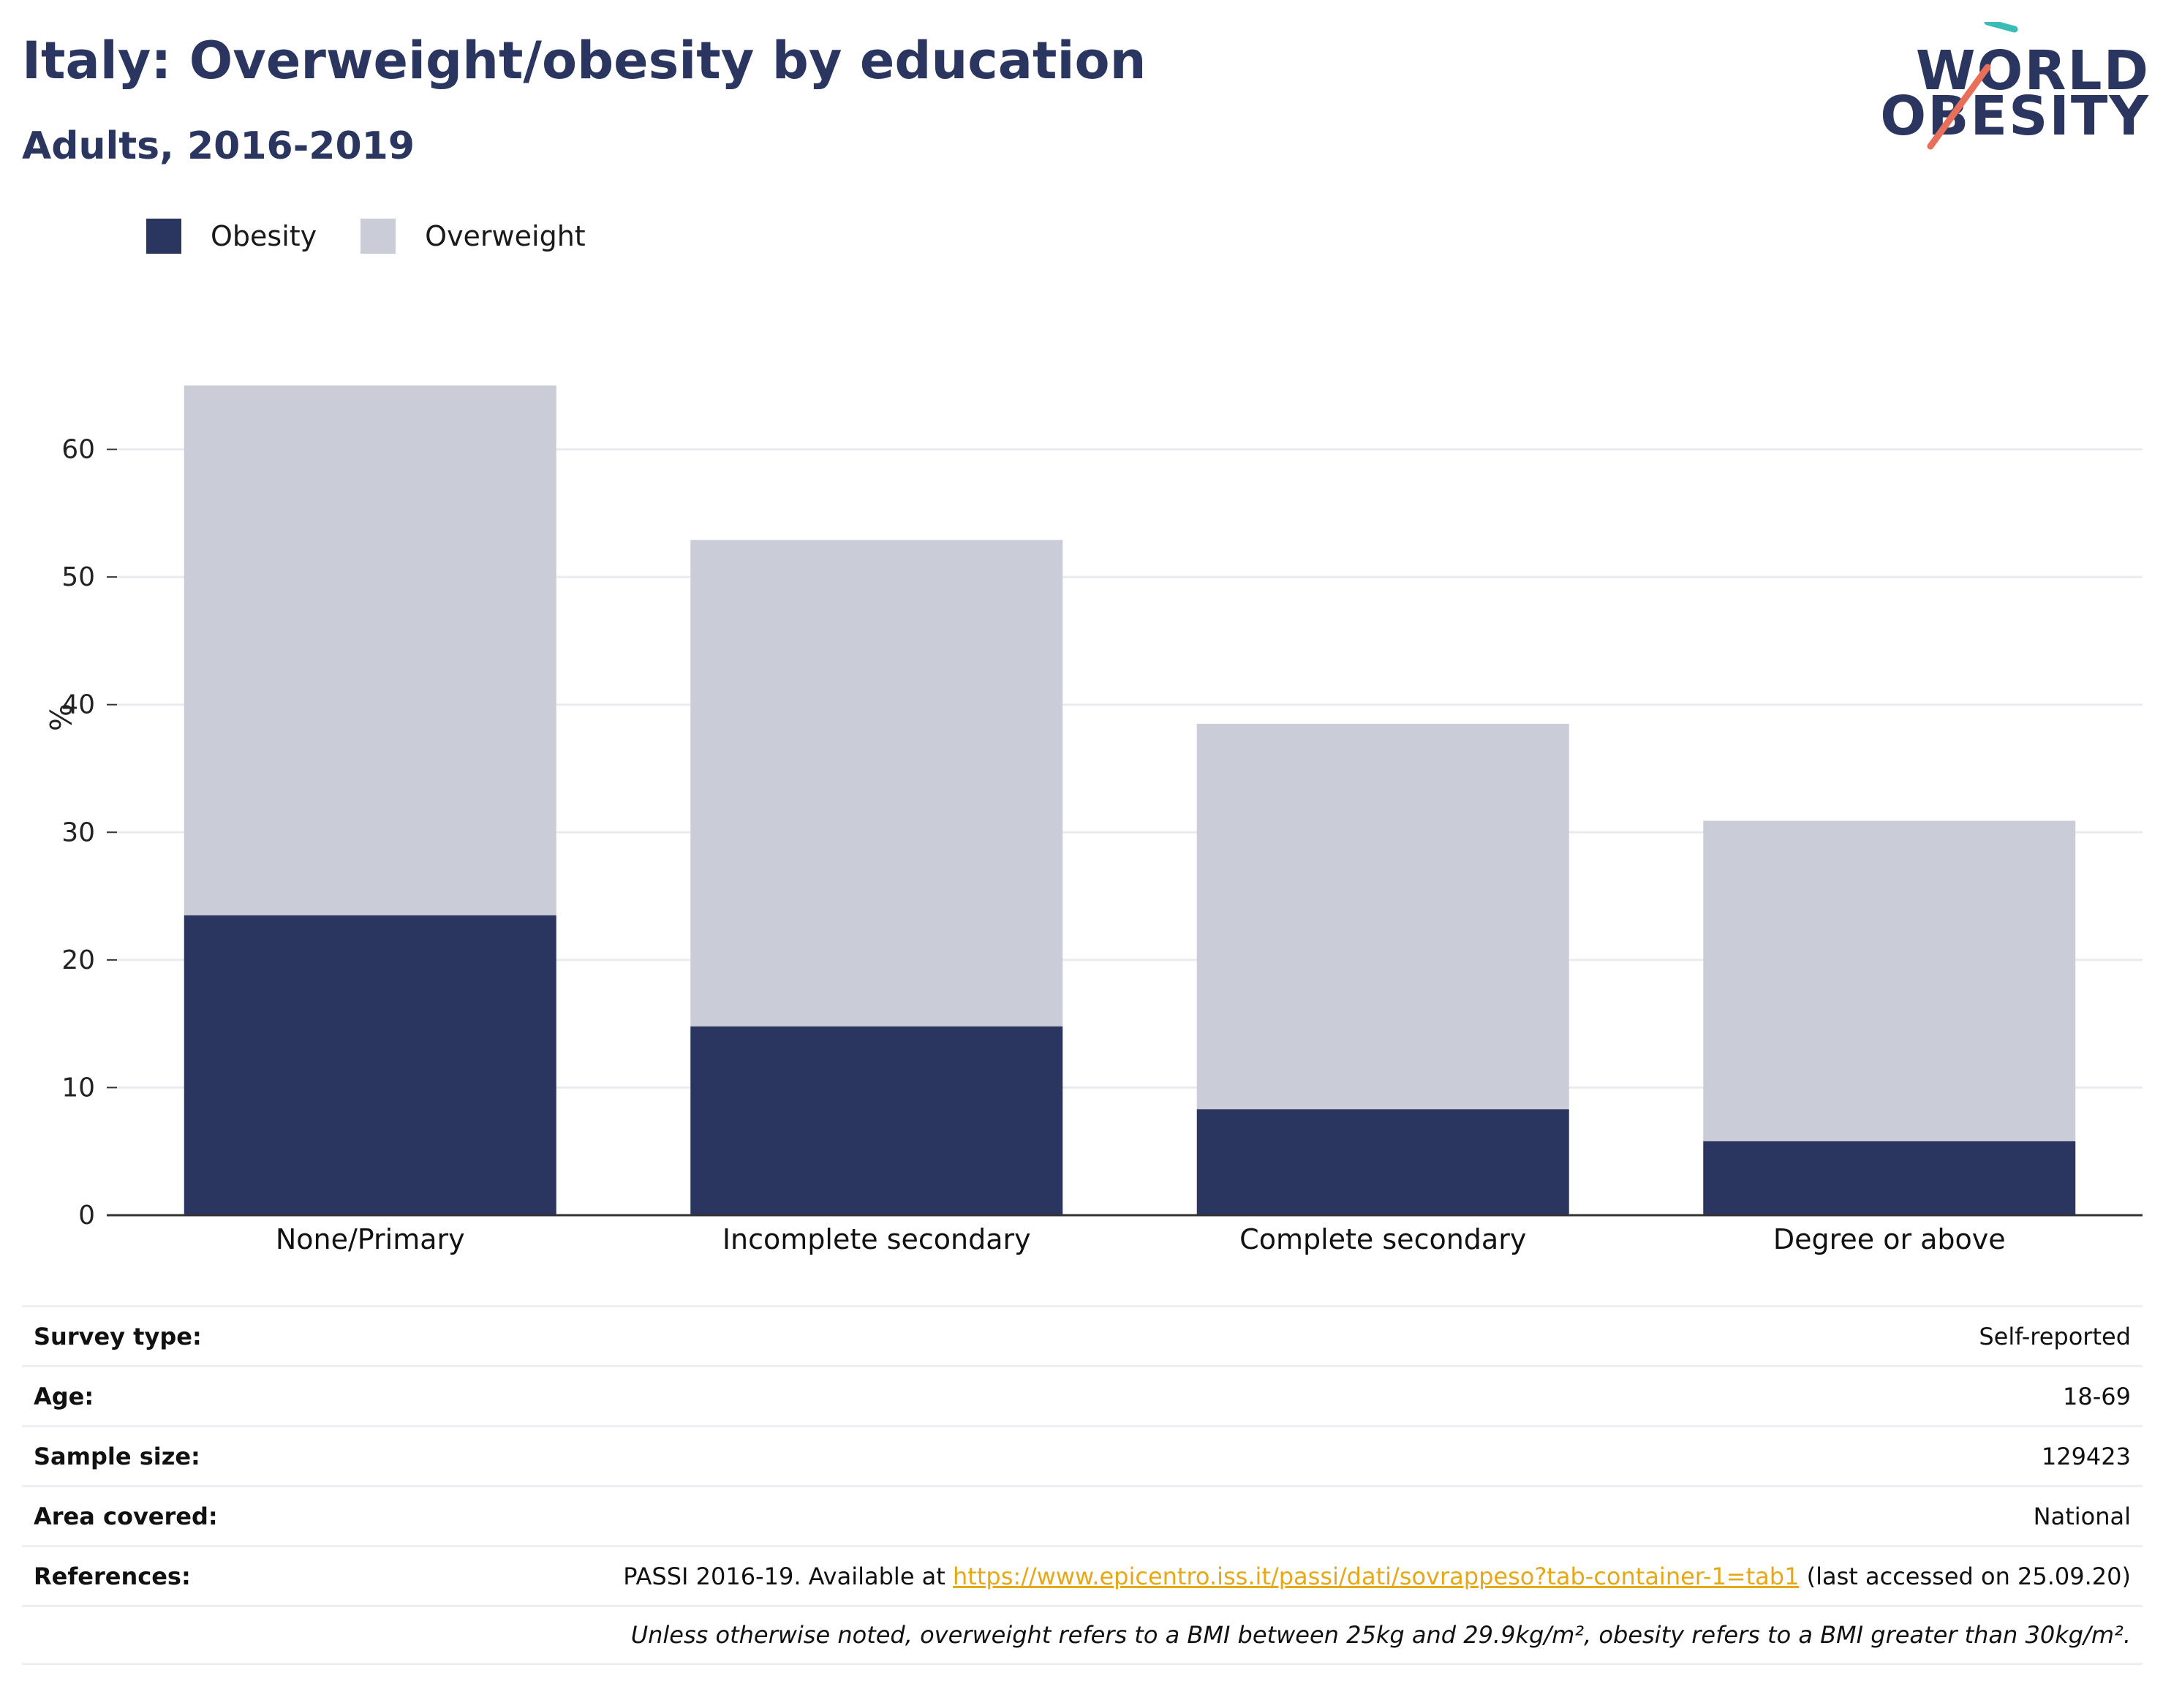 This screenshot has width=2163, height=1708. Describe the element at coordinates (1965, 1576) in the screenshot. I see `references-suffix: (last accessed on 25.09.20)` at that location.